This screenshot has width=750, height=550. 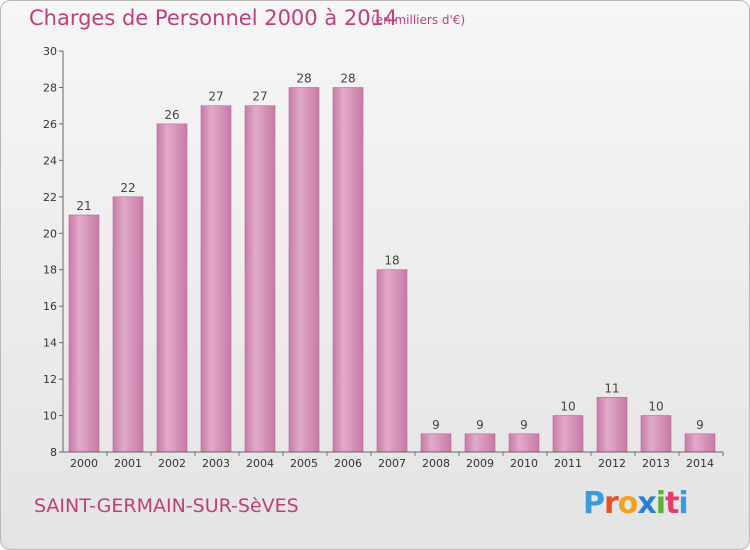 What do you see at coordinates (84, 333) in the screenshot?
I see `bar-2000` at bounding box center [84, 333].